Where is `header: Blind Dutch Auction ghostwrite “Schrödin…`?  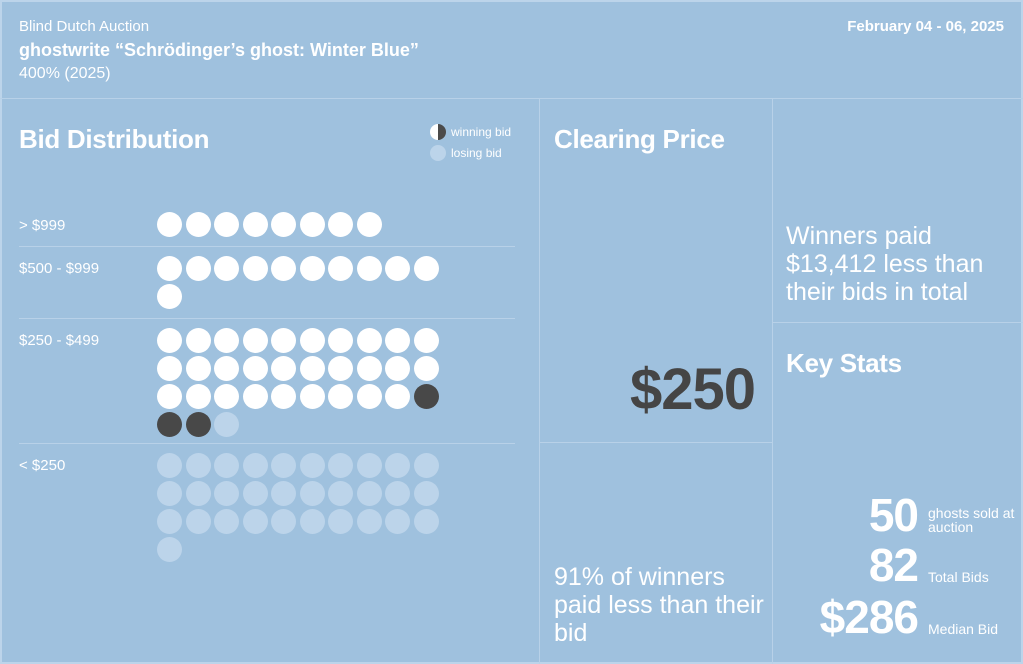 header: Blind Dutch Auction ghostwrite “Schrödin… is located at coordinates (511, 49).